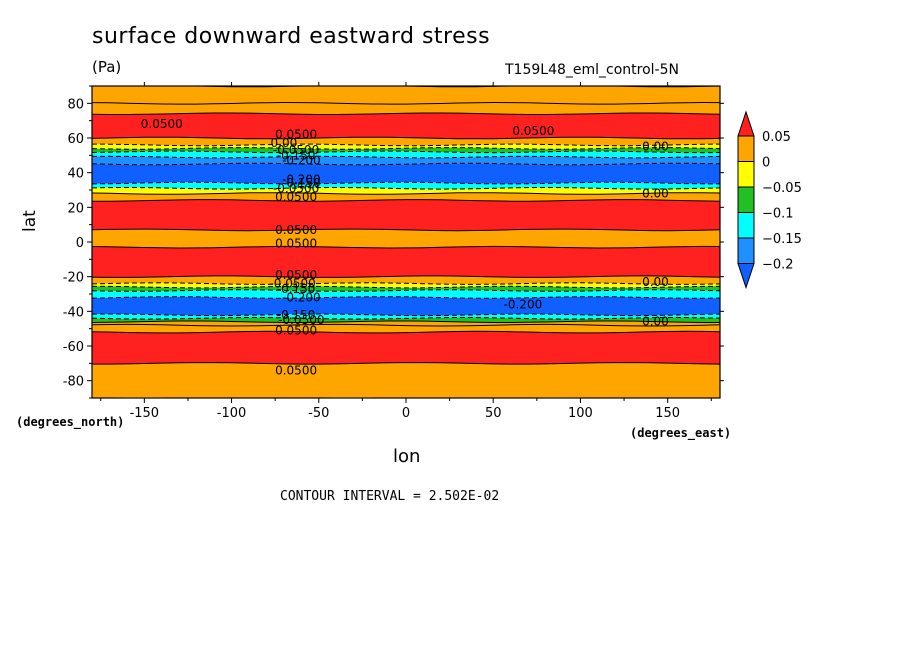  I want to click on chart-units: (Pa), so click(107, 67).